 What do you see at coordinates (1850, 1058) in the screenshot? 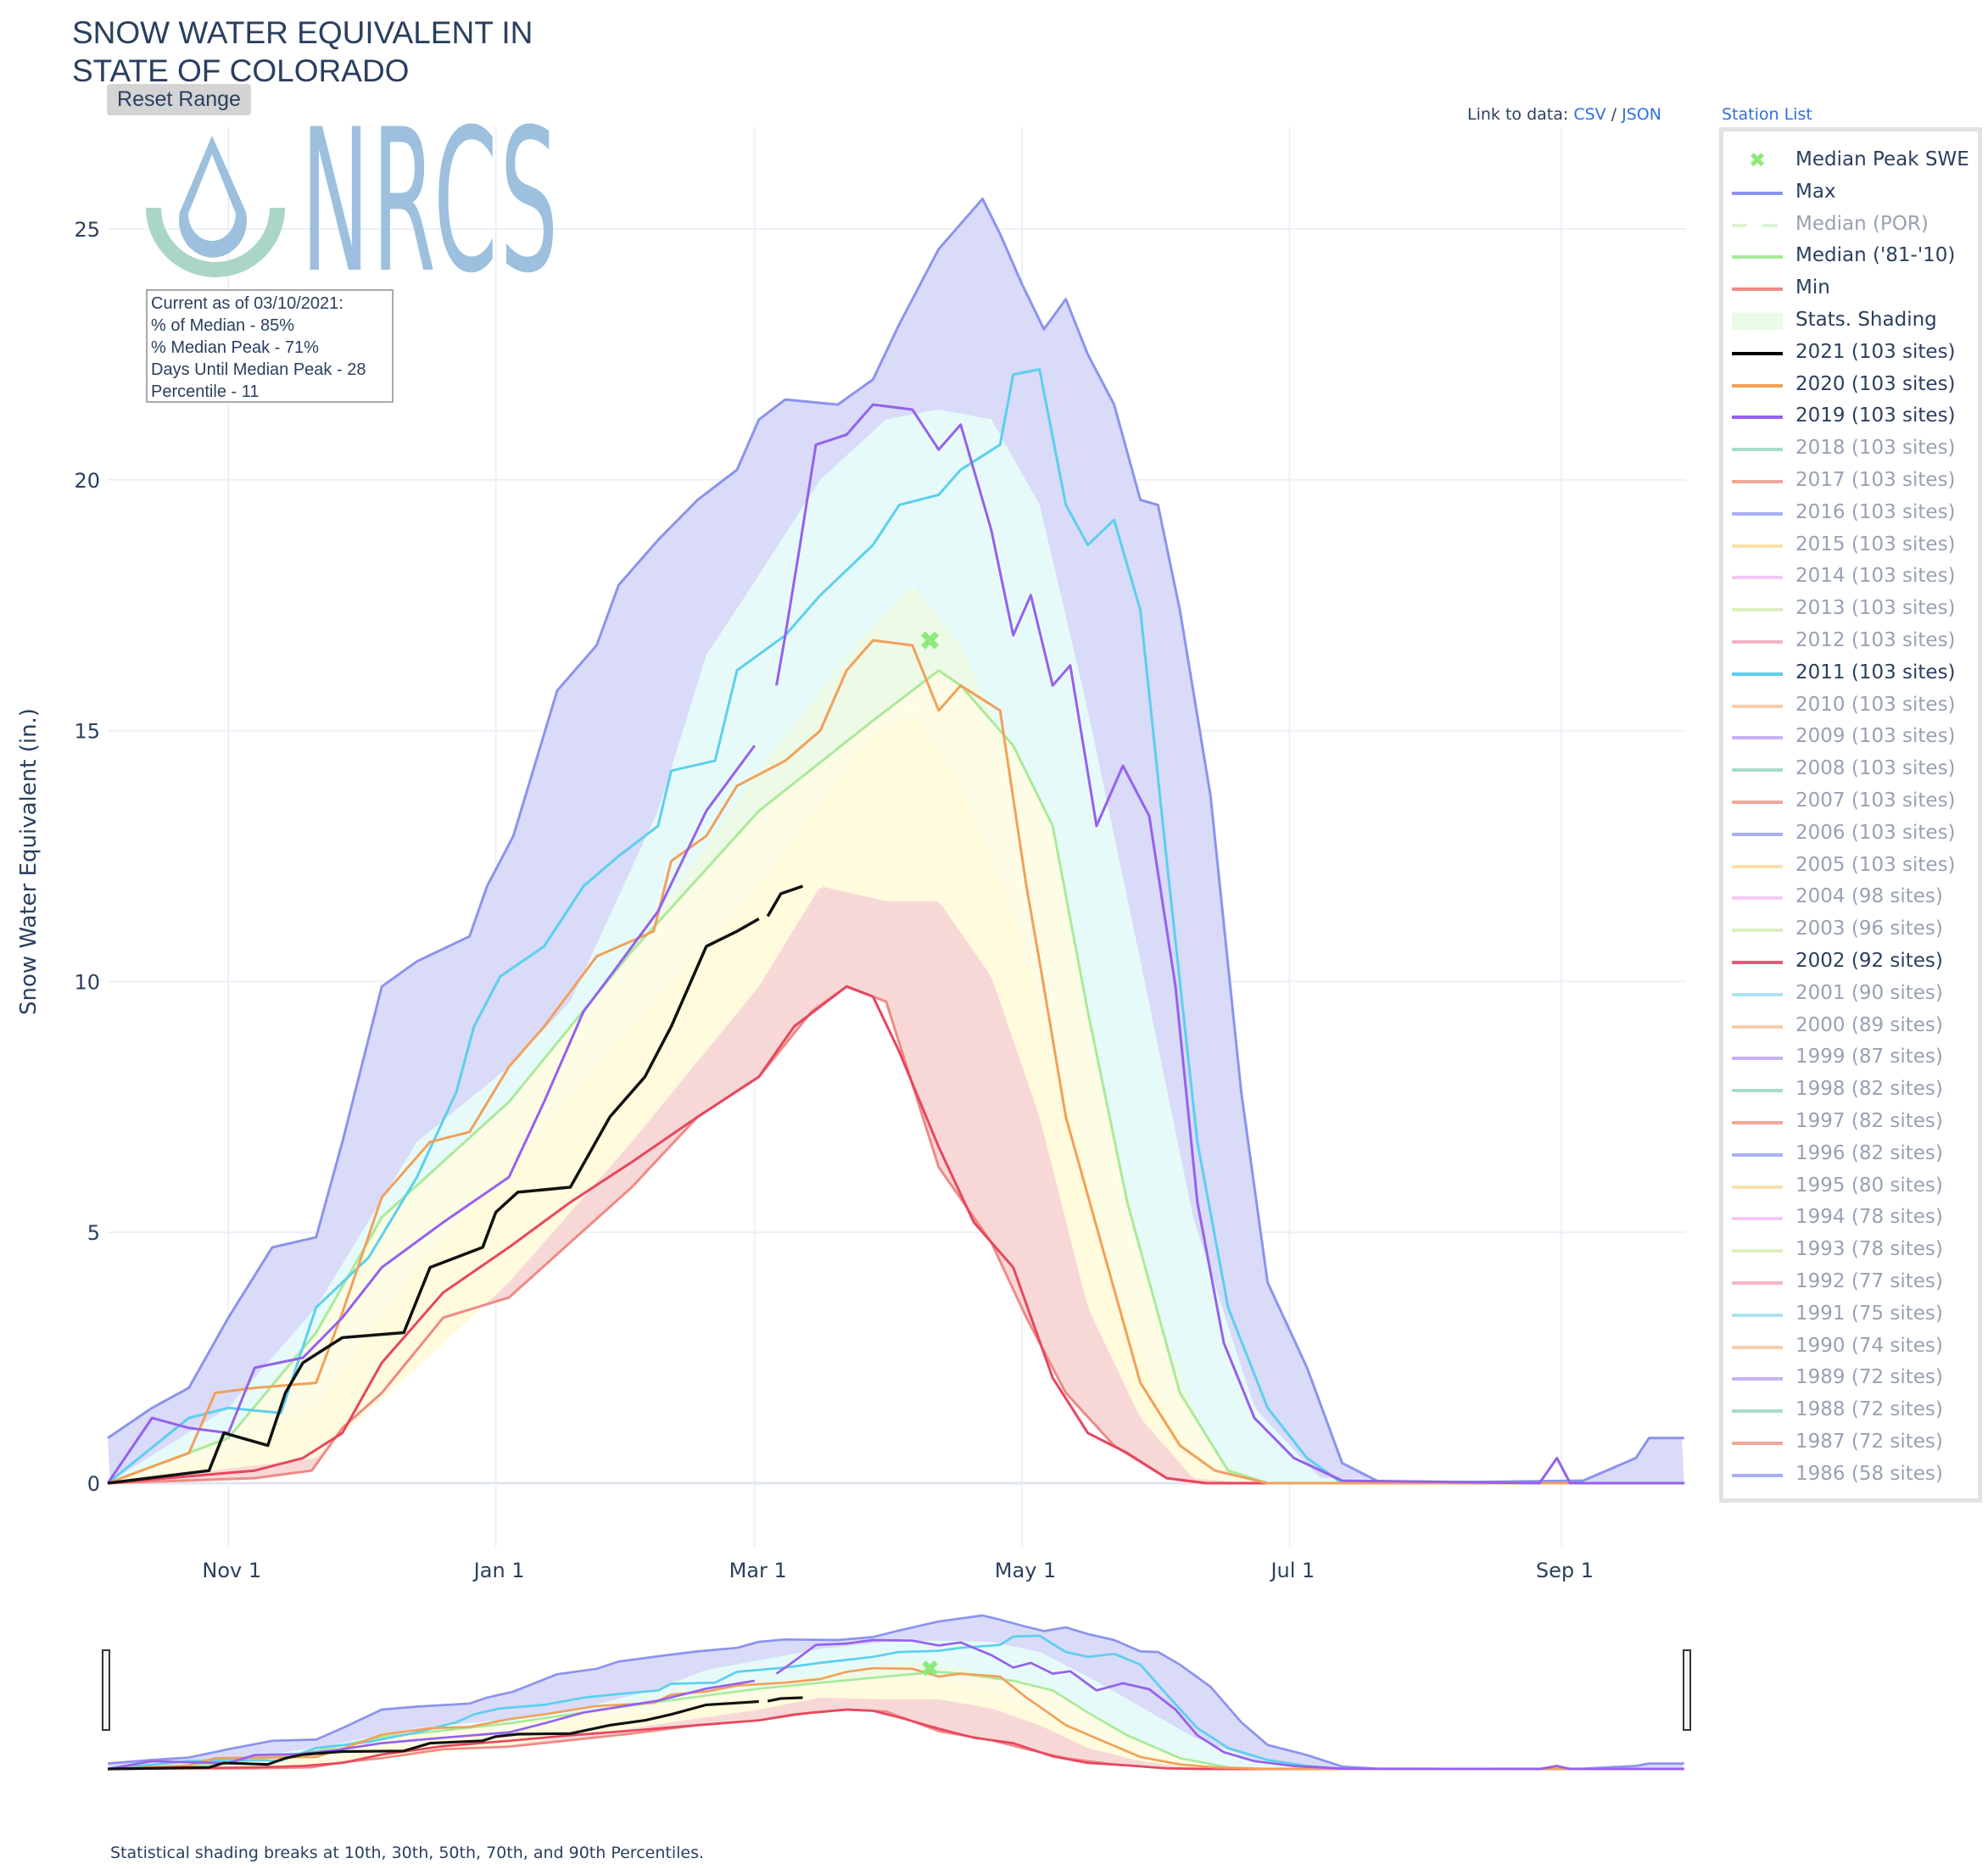
I see `legend-item: 1999 (87 sites)` at bounding box center [1850, 1058].